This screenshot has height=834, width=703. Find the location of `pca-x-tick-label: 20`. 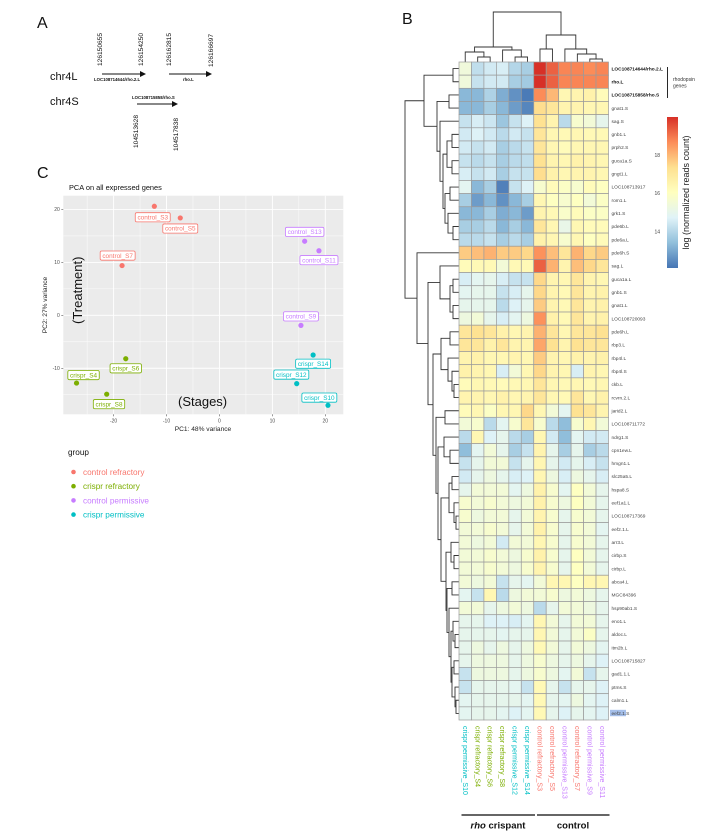

pca-x-tick-label: 20 is located at coordinates (326, 421).